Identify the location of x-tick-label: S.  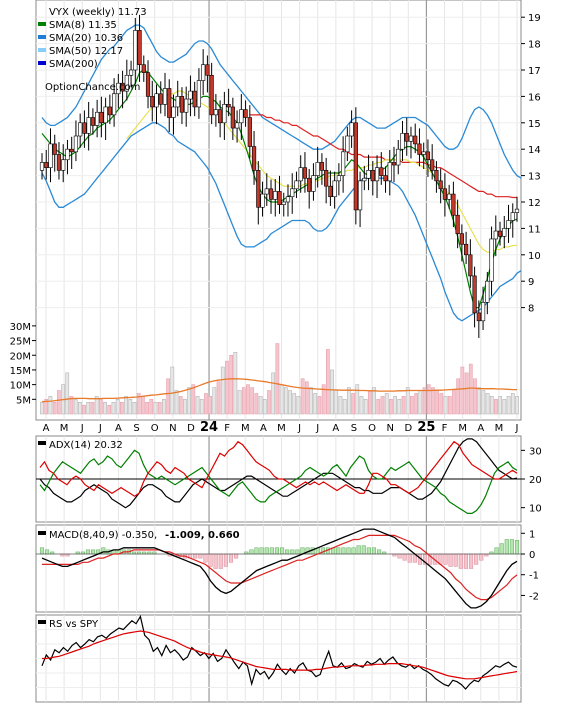
(136, 428).